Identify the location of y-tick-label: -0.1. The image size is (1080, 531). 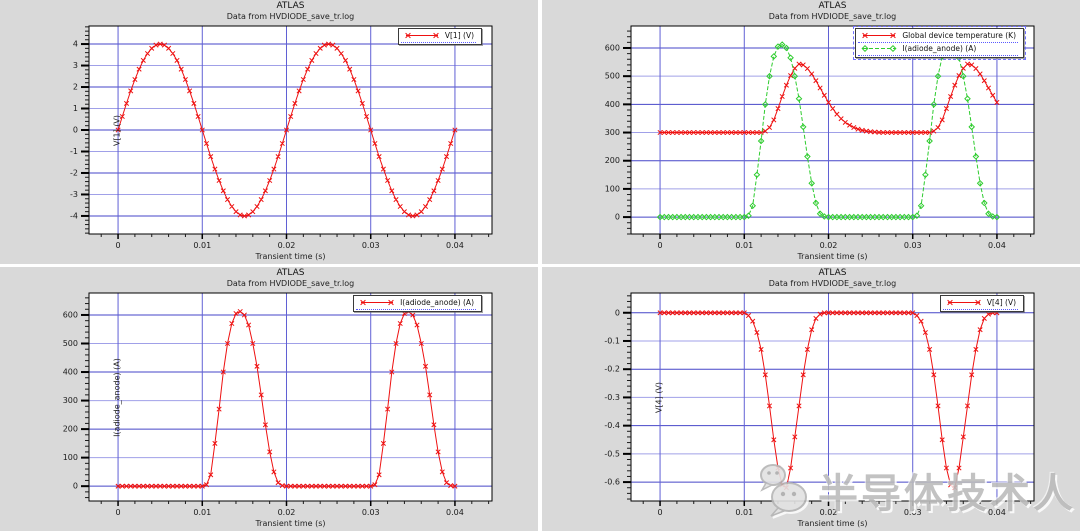
(612, 340).